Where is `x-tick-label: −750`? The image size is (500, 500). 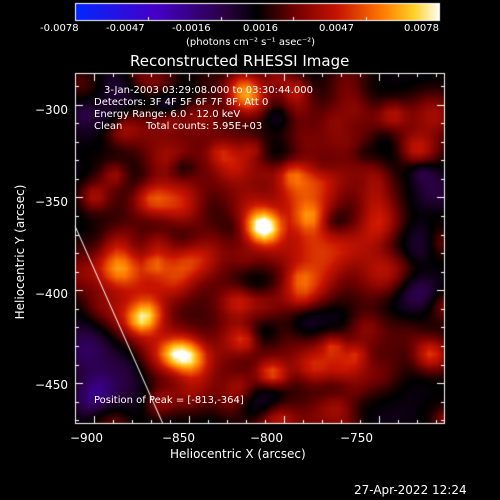
x-tick-label: −750 is located at coordinates (356, 438).